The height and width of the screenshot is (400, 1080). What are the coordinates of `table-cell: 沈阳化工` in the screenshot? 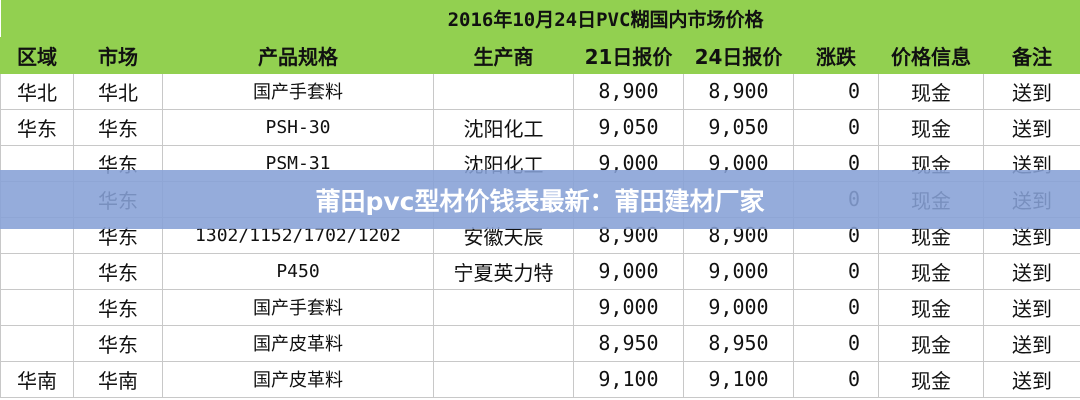 It's located at (503, 127).